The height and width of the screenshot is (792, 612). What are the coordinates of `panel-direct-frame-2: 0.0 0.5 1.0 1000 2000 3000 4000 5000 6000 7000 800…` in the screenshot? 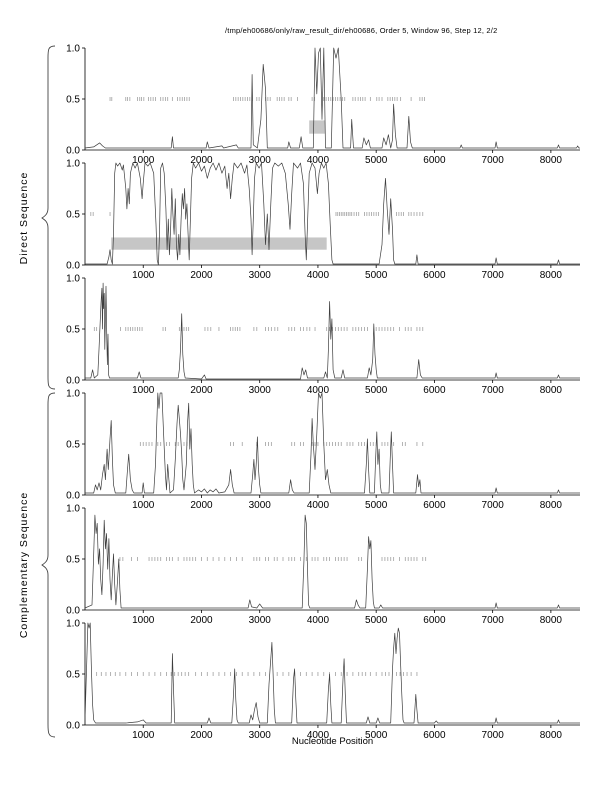 It's located at (323, 220).